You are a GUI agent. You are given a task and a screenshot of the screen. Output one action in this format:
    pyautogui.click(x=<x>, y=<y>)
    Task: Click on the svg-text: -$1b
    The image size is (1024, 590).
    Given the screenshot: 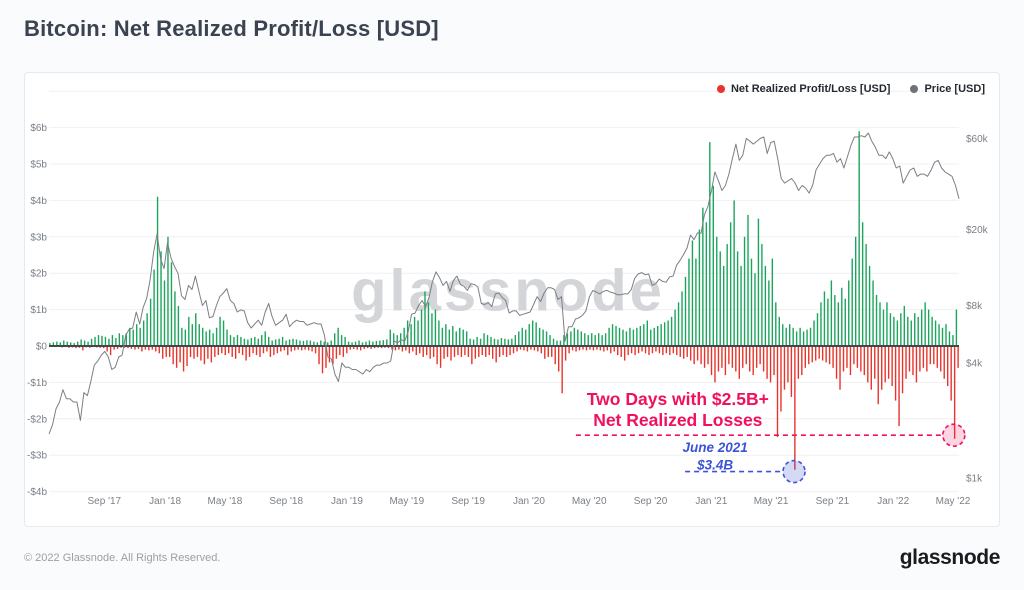 What is the action you would take?
    pyautogui.click(x=37, y=383)
    